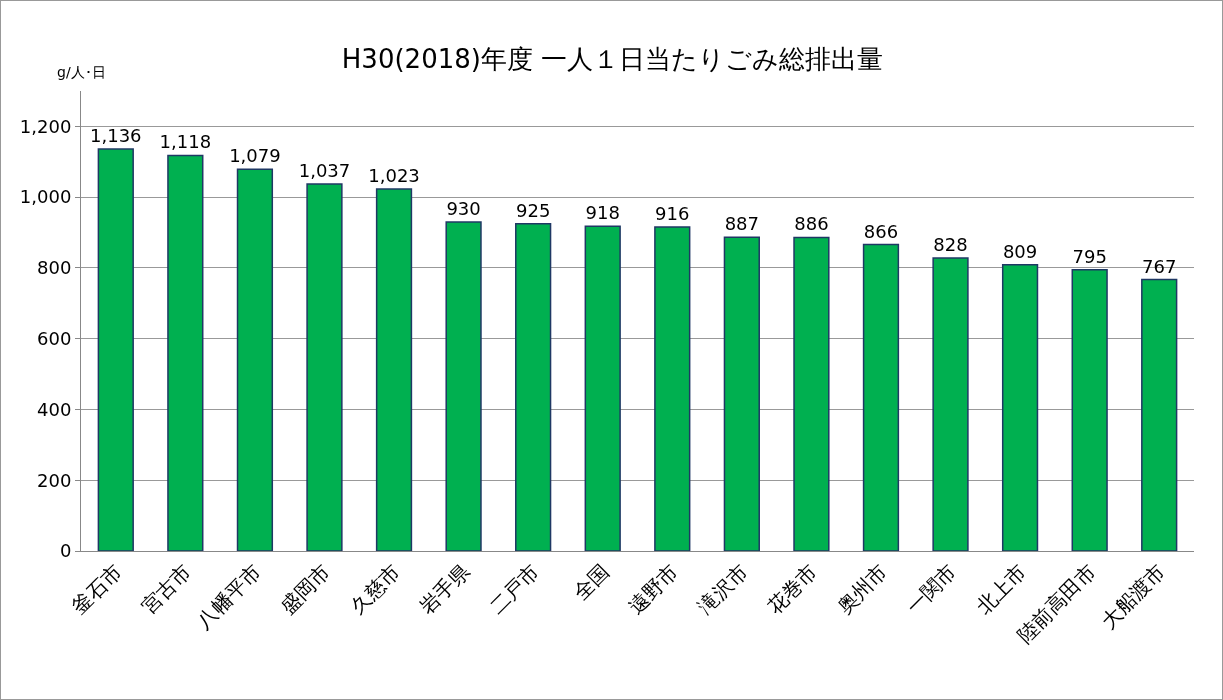  What do you see at coordinates (792, 589) in the screenshot?
I see `x-tick-label: 花巻市` at bounding box center [792, 589].